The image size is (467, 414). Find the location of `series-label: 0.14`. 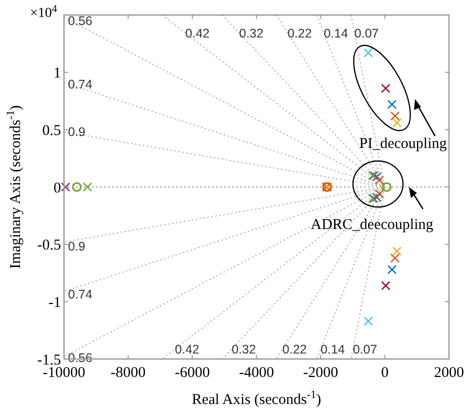

series-label: 0.14 is located at coordinates (332, 349).